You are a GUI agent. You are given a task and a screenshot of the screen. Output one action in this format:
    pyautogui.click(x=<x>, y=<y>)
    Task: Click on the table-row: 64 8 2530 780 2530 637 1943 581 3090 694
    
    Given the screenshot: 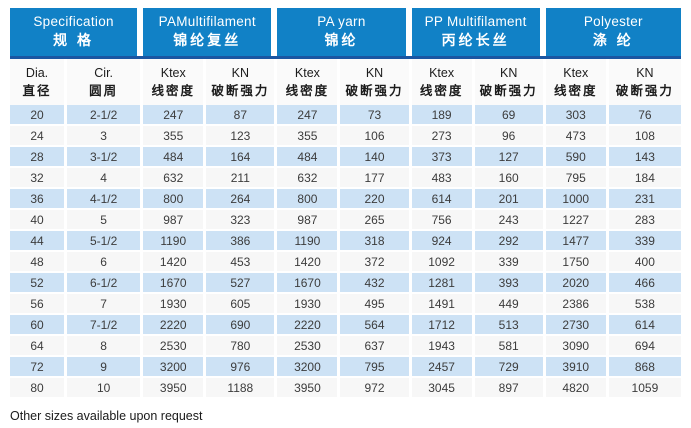 What is the action you would take?
    pyautogui.click(x=345, y=346)
    